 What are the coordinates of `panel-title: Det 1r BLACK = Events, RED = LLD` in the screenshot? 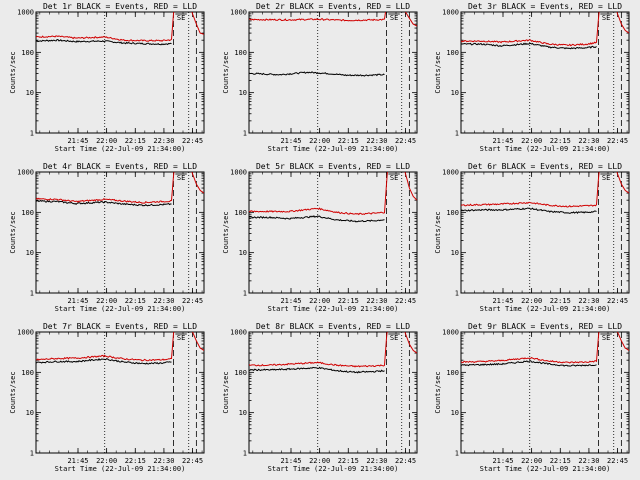 It's located at (120, 6).